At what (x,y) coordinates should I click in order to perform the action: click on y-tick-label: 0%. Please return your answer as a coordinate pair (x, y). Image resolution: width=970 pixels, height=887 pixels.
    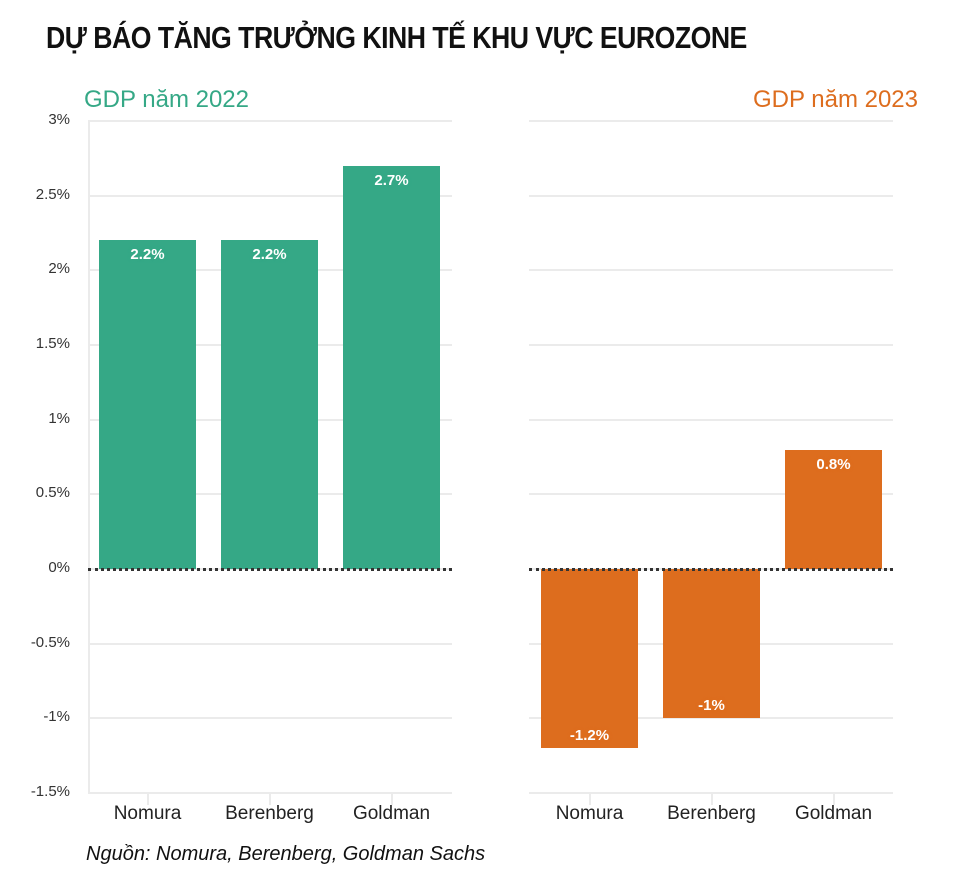
    Looking at the image, I should click on (59, 567).